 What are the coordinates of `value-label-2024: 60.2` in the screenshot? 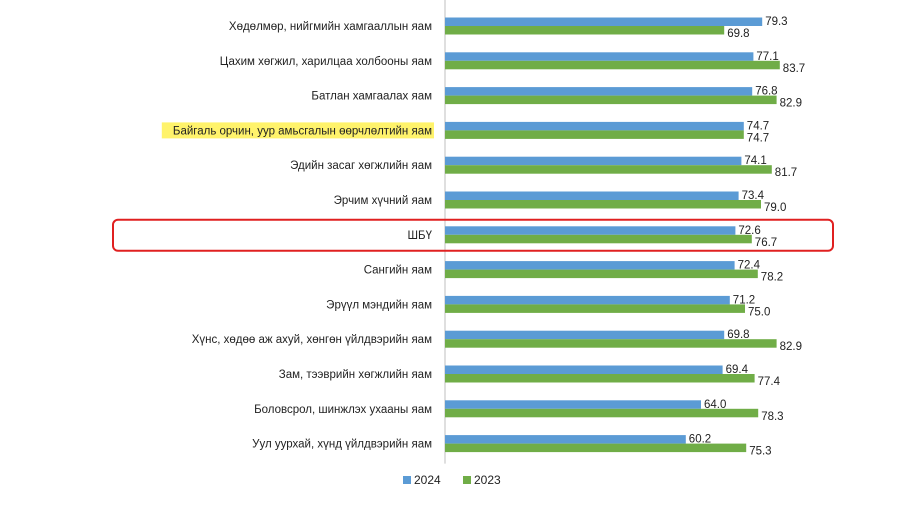 It's located at (700, 440).